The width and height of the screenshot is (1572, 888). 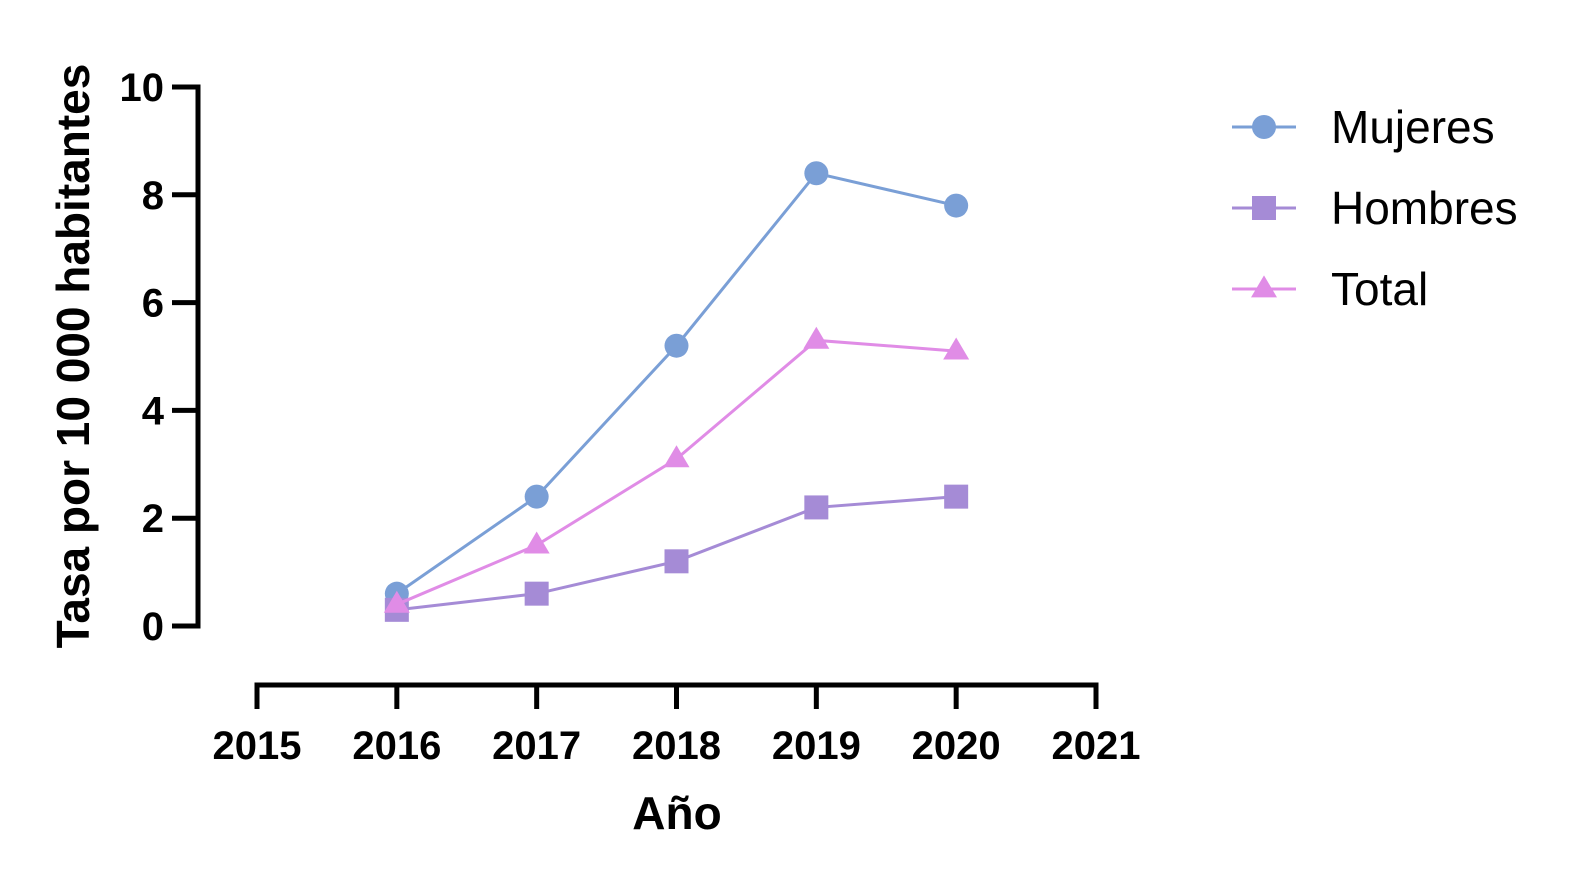 I want to click on legend-label: Mujeres, so click(x=1413, y=127).